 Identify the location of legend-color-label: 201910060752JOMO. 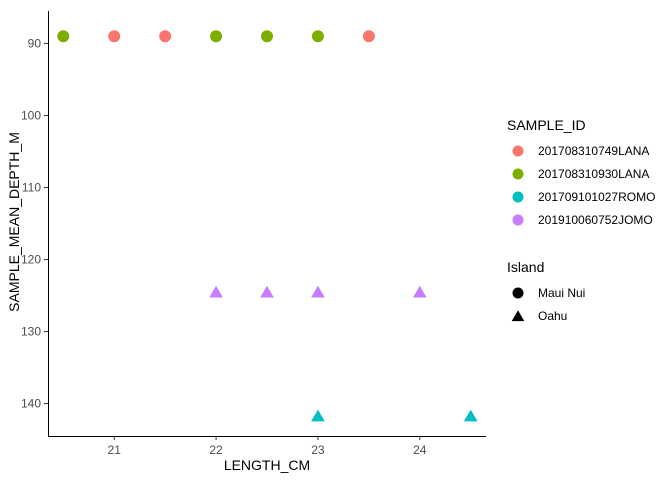
(595, 220).